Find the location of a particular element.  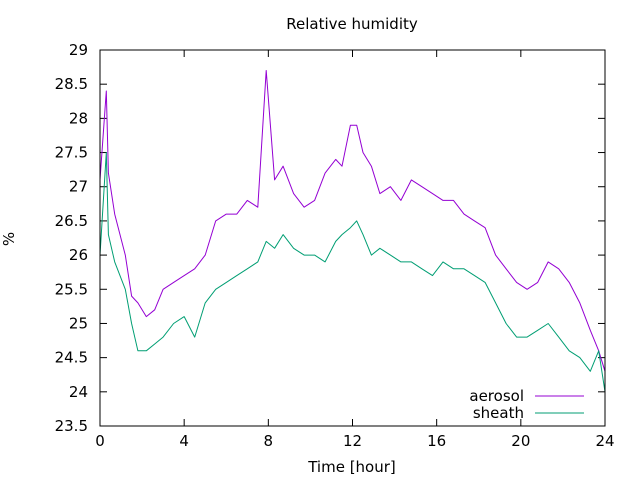

y-tick-label: 23.5 is located at coordinates (71, 426).